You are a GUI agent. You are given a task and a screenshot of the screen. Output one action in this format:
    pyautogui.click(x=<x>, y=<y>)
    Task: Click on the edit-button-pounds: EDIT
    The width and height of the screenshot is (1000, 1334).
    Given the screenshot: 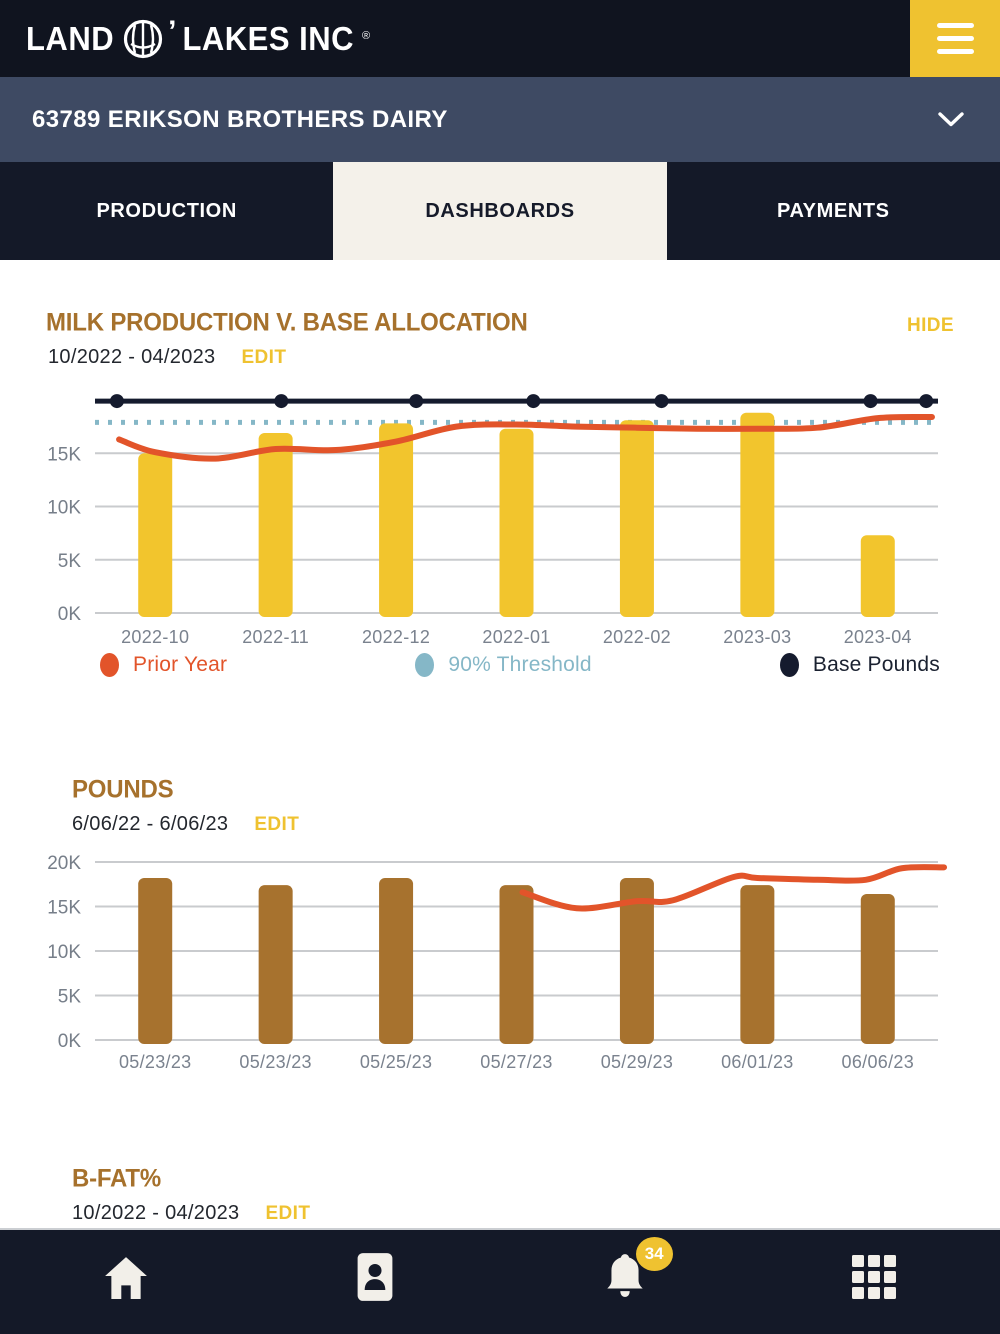 What is the action you would take?
    pyautogui.click(x=277, y=824)
    